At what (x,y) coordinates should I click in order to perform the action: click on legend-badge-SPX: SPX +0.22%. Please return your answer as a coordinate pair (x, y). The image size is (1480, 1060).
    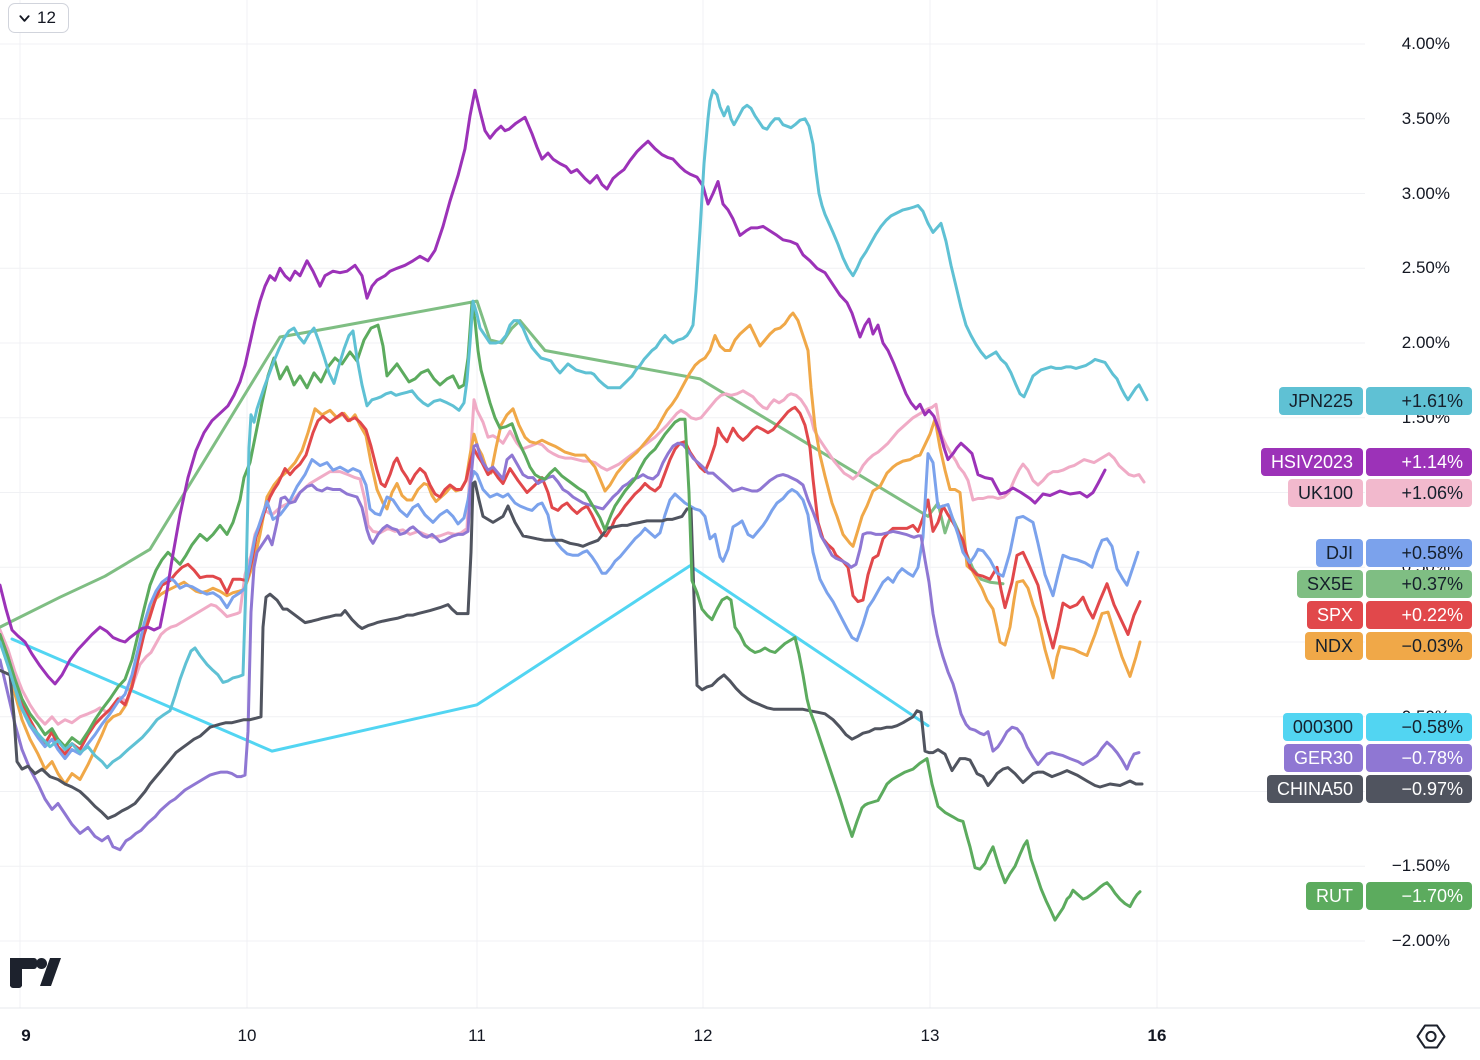
    Looking at the image, I should click on (1389, 615).